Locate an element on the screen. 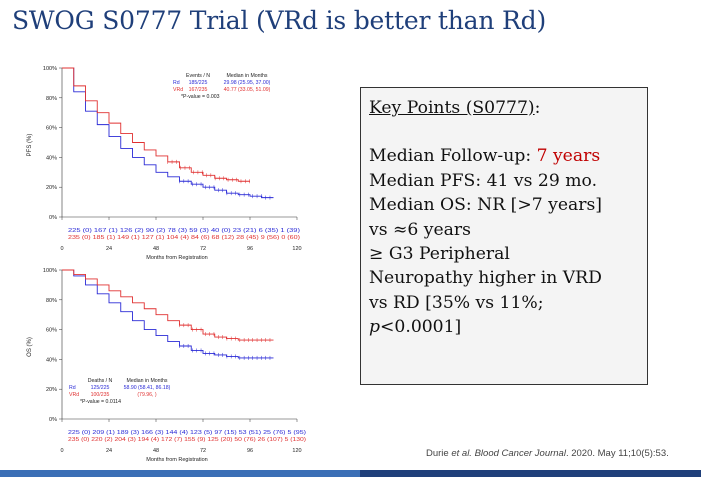 This screenshot has height=477, width=701. pfs-legend-rd-name: Rd is located at coordinates (176, 83).